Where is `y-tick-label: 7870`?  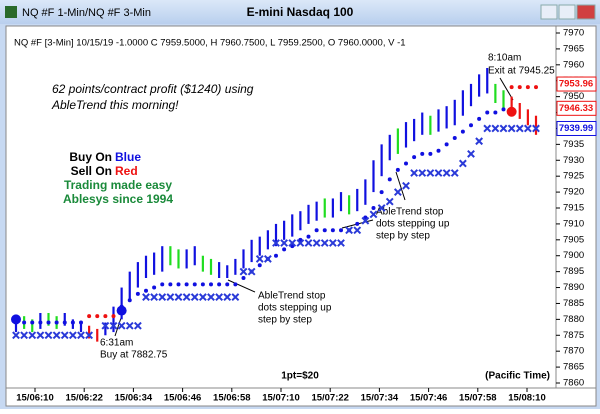
y-tick-label: 7870 is located at coordinates (573, 351).